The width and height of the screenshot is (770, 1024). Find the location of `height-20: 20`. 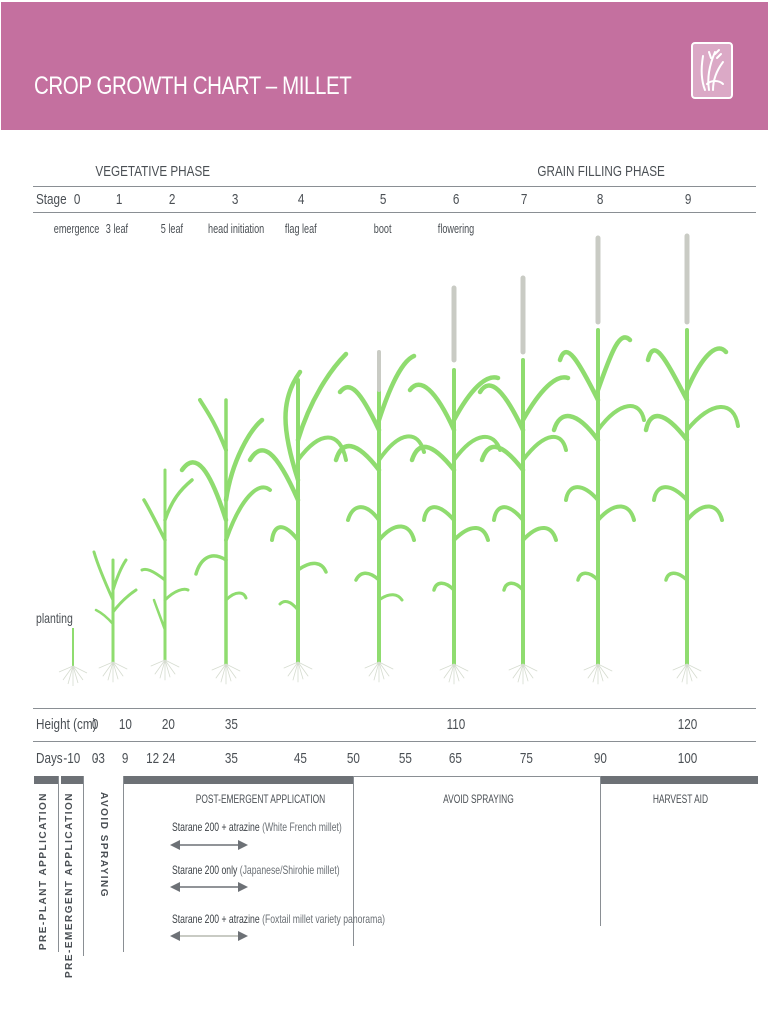

height-20: 20 is located at coordinates (168, 724).